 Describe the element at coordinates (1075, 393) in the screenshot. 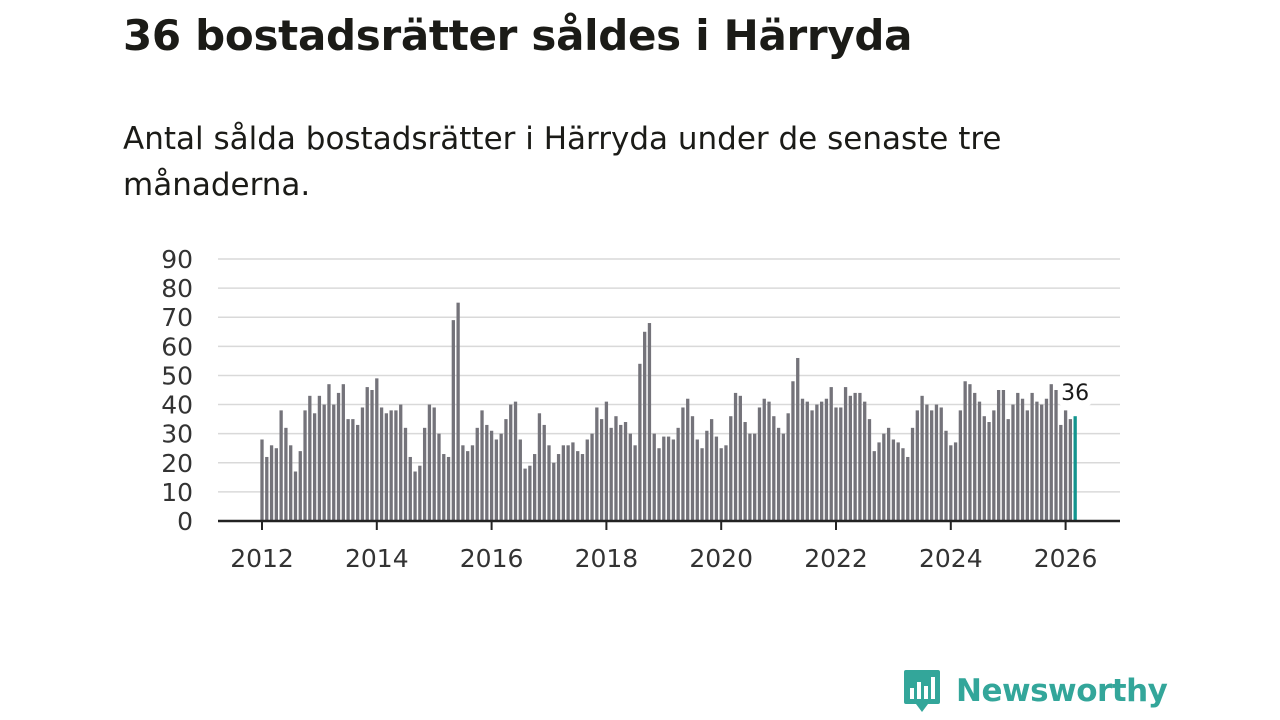

I see `highlight-label-background` at that location.